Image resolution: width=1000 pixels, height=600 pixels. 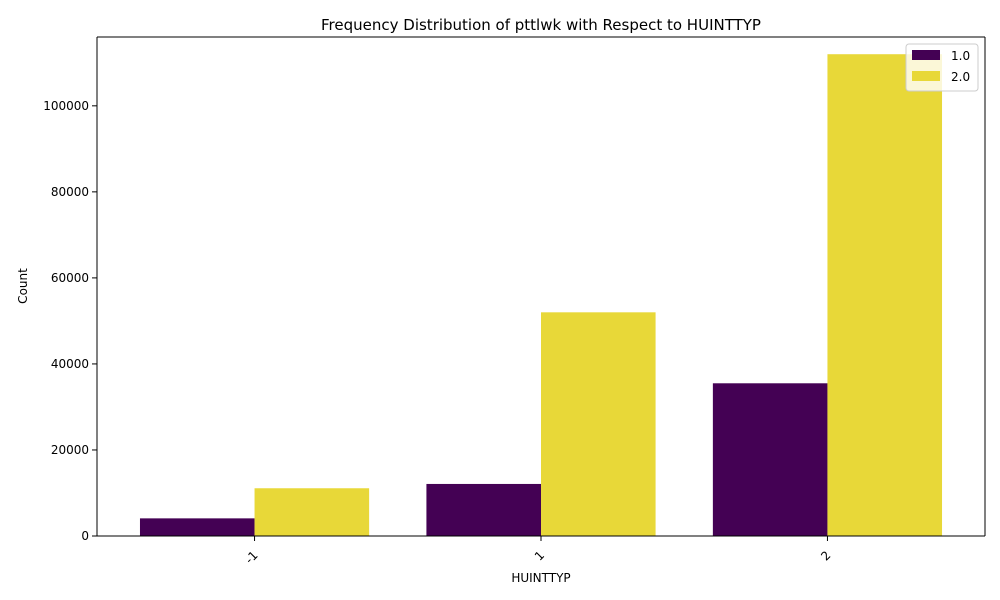 What do you see at coordinates (960, 56) in the screenshot?
I see `legend-label-series-1: 1.0` at bounding box center [960, 56].